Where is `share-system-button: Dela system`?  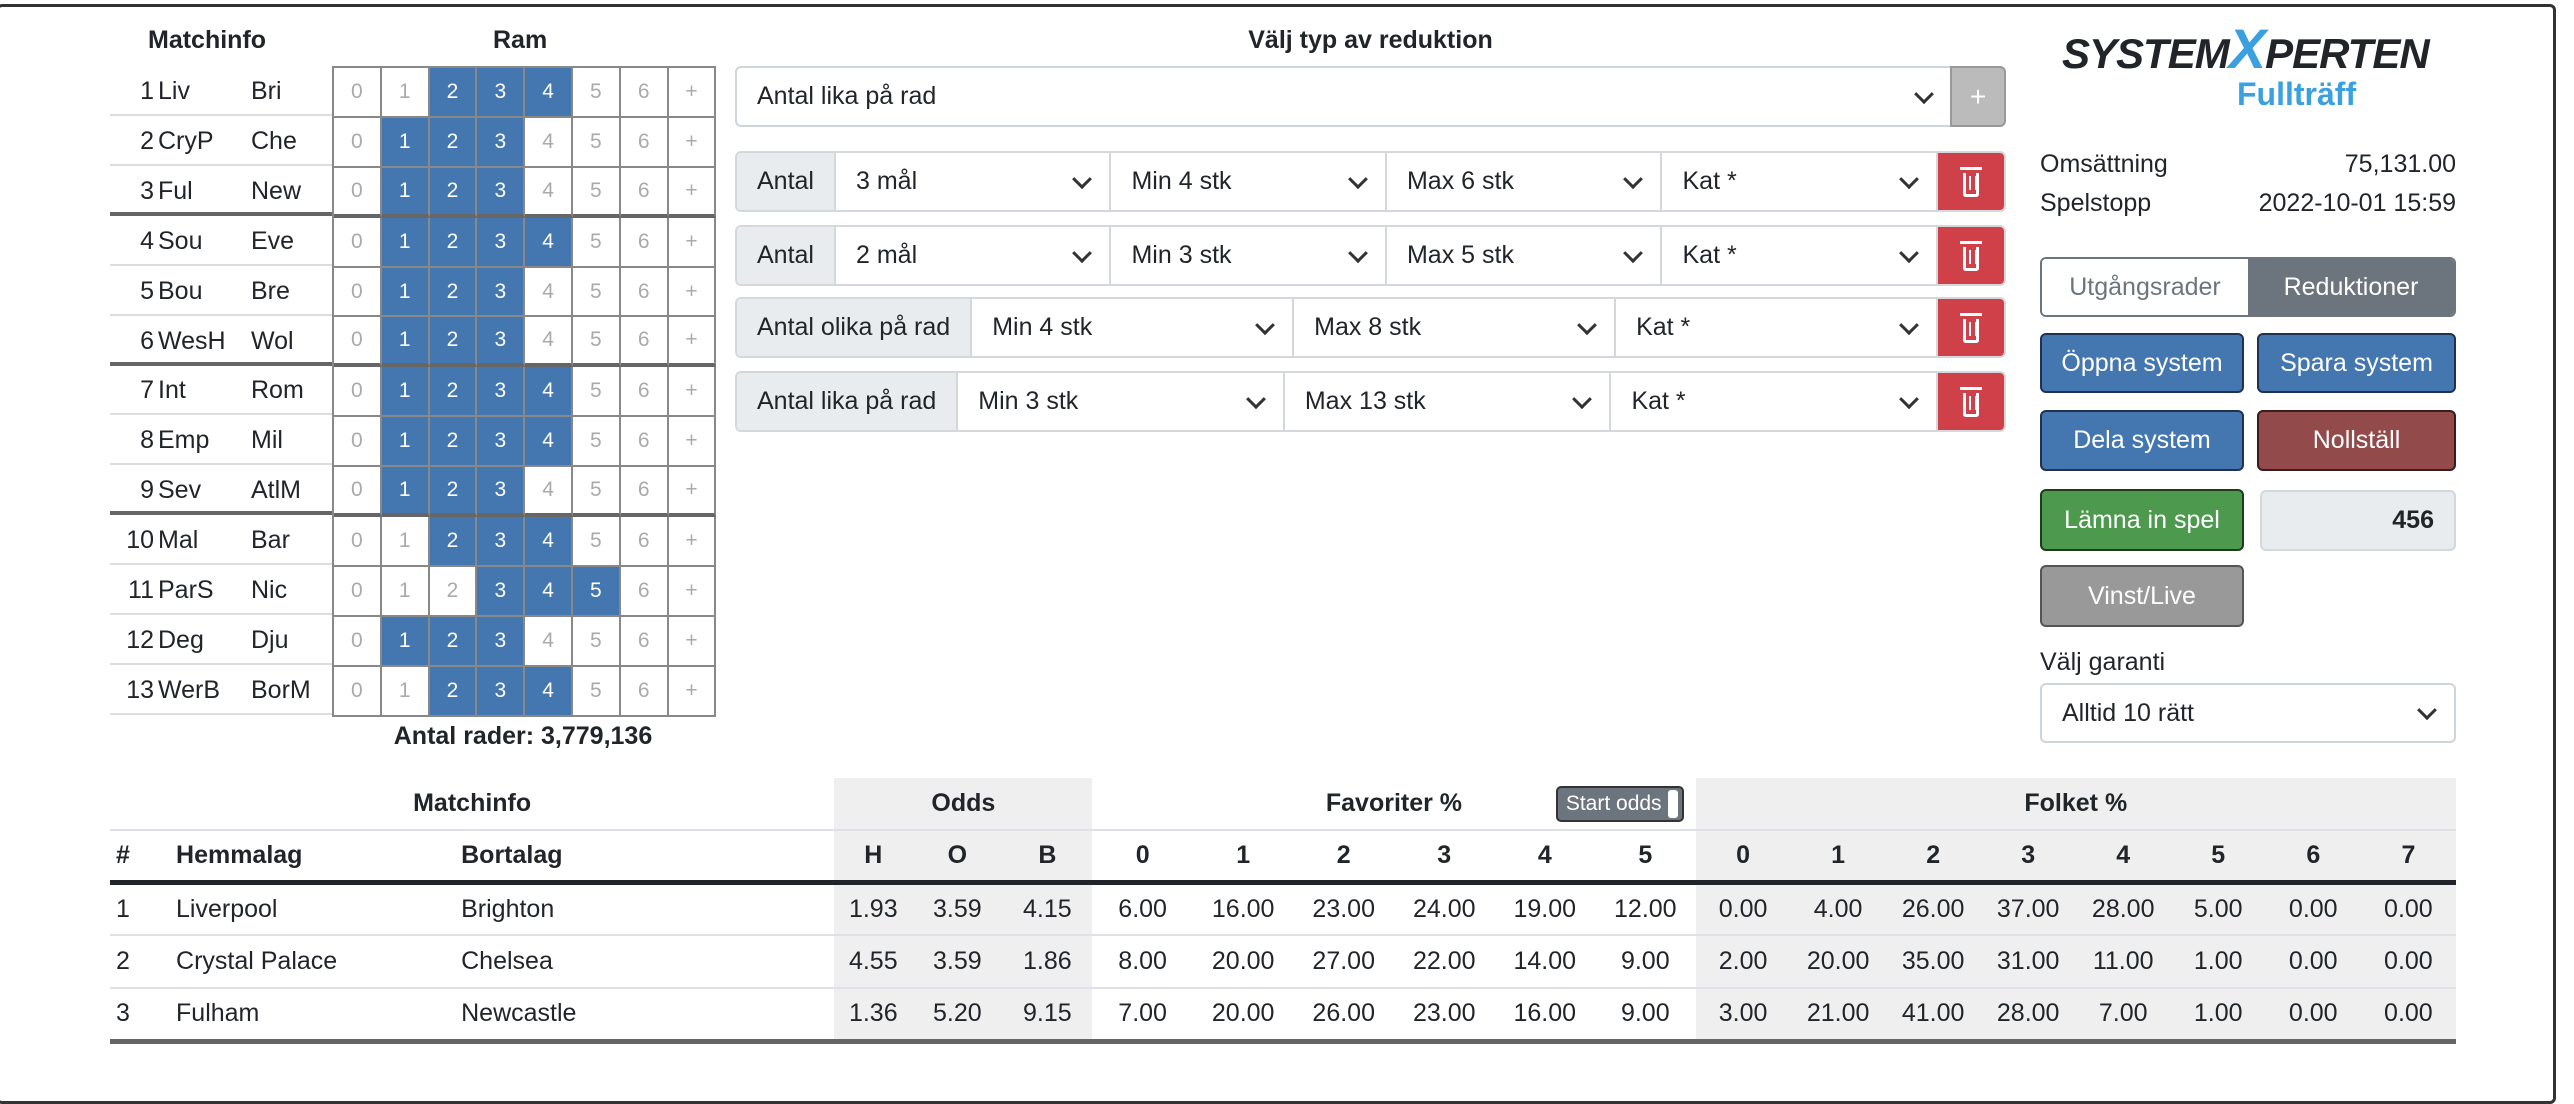 share-system-button: Dela system is located at coordinates (2142, 440).